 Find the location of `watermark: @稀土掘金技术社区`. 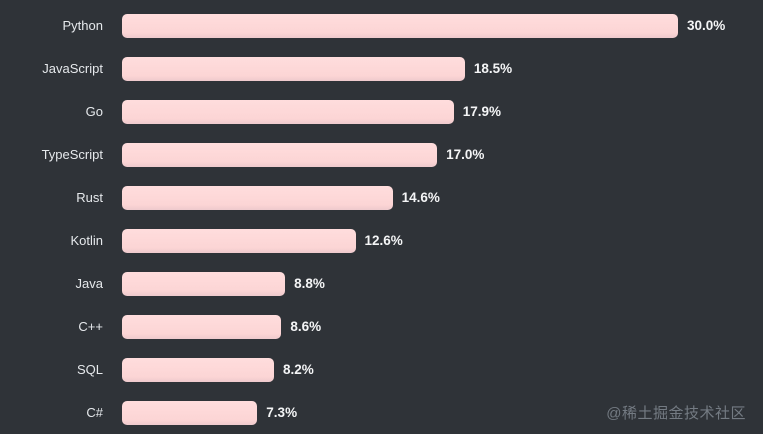

watermark: @稀土掘金技术社区 is located at coordinates (676, 413).